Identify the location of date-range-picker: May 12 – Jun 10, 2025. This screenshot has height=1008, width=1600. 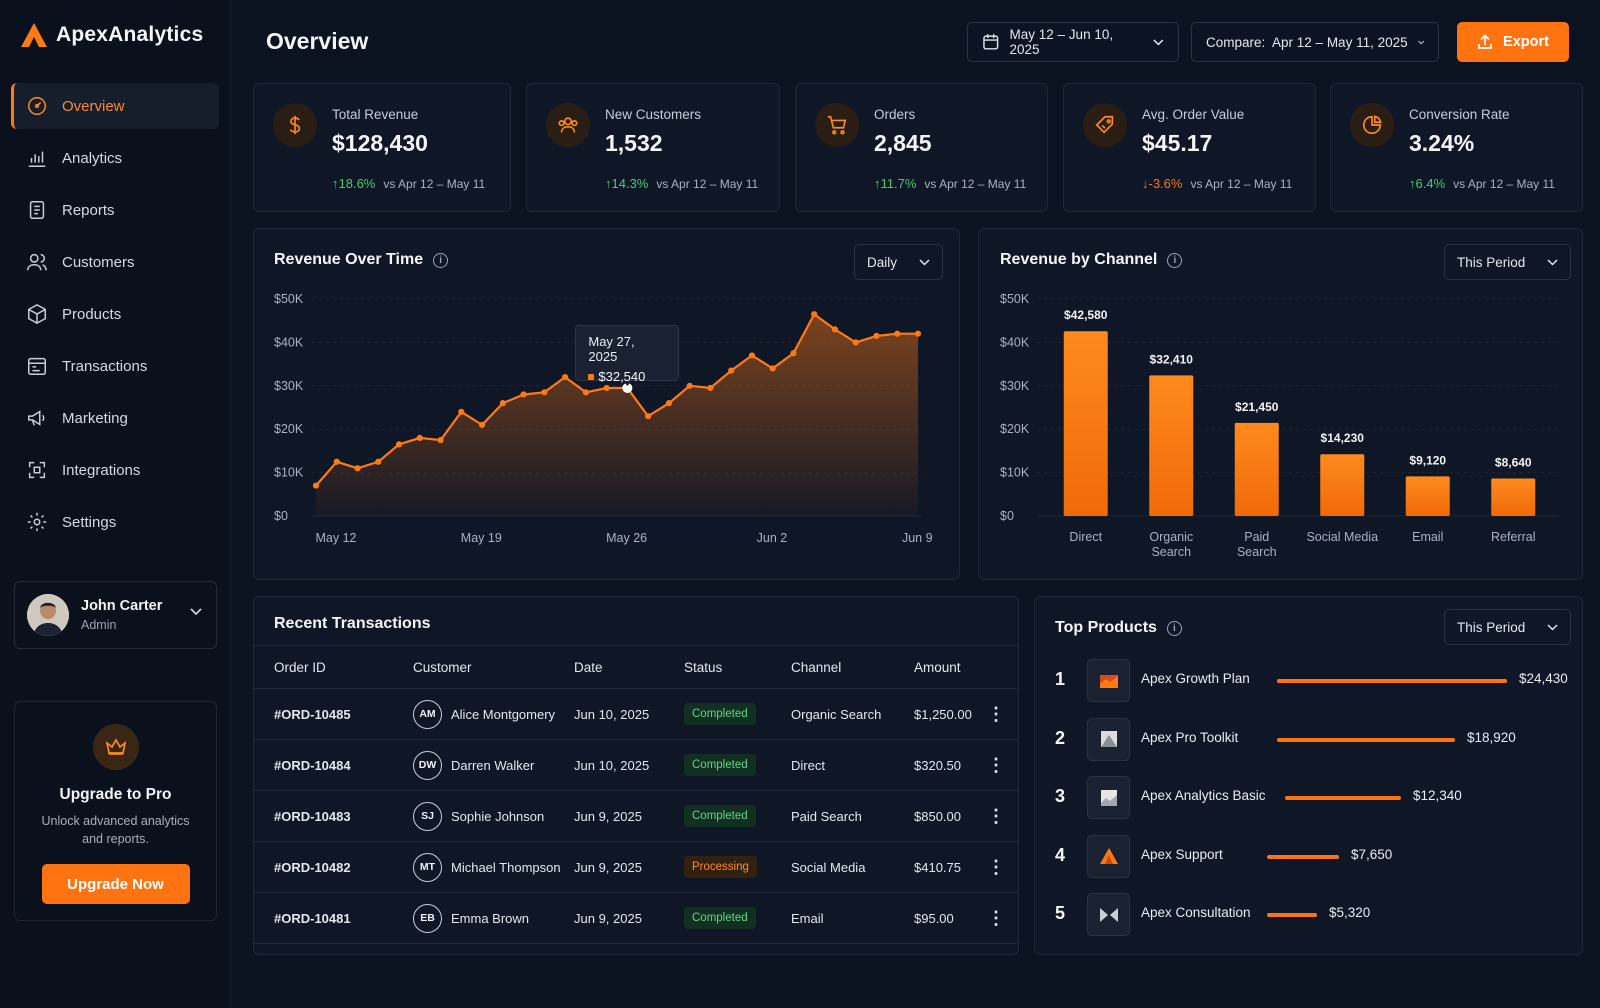
(1073, 42).